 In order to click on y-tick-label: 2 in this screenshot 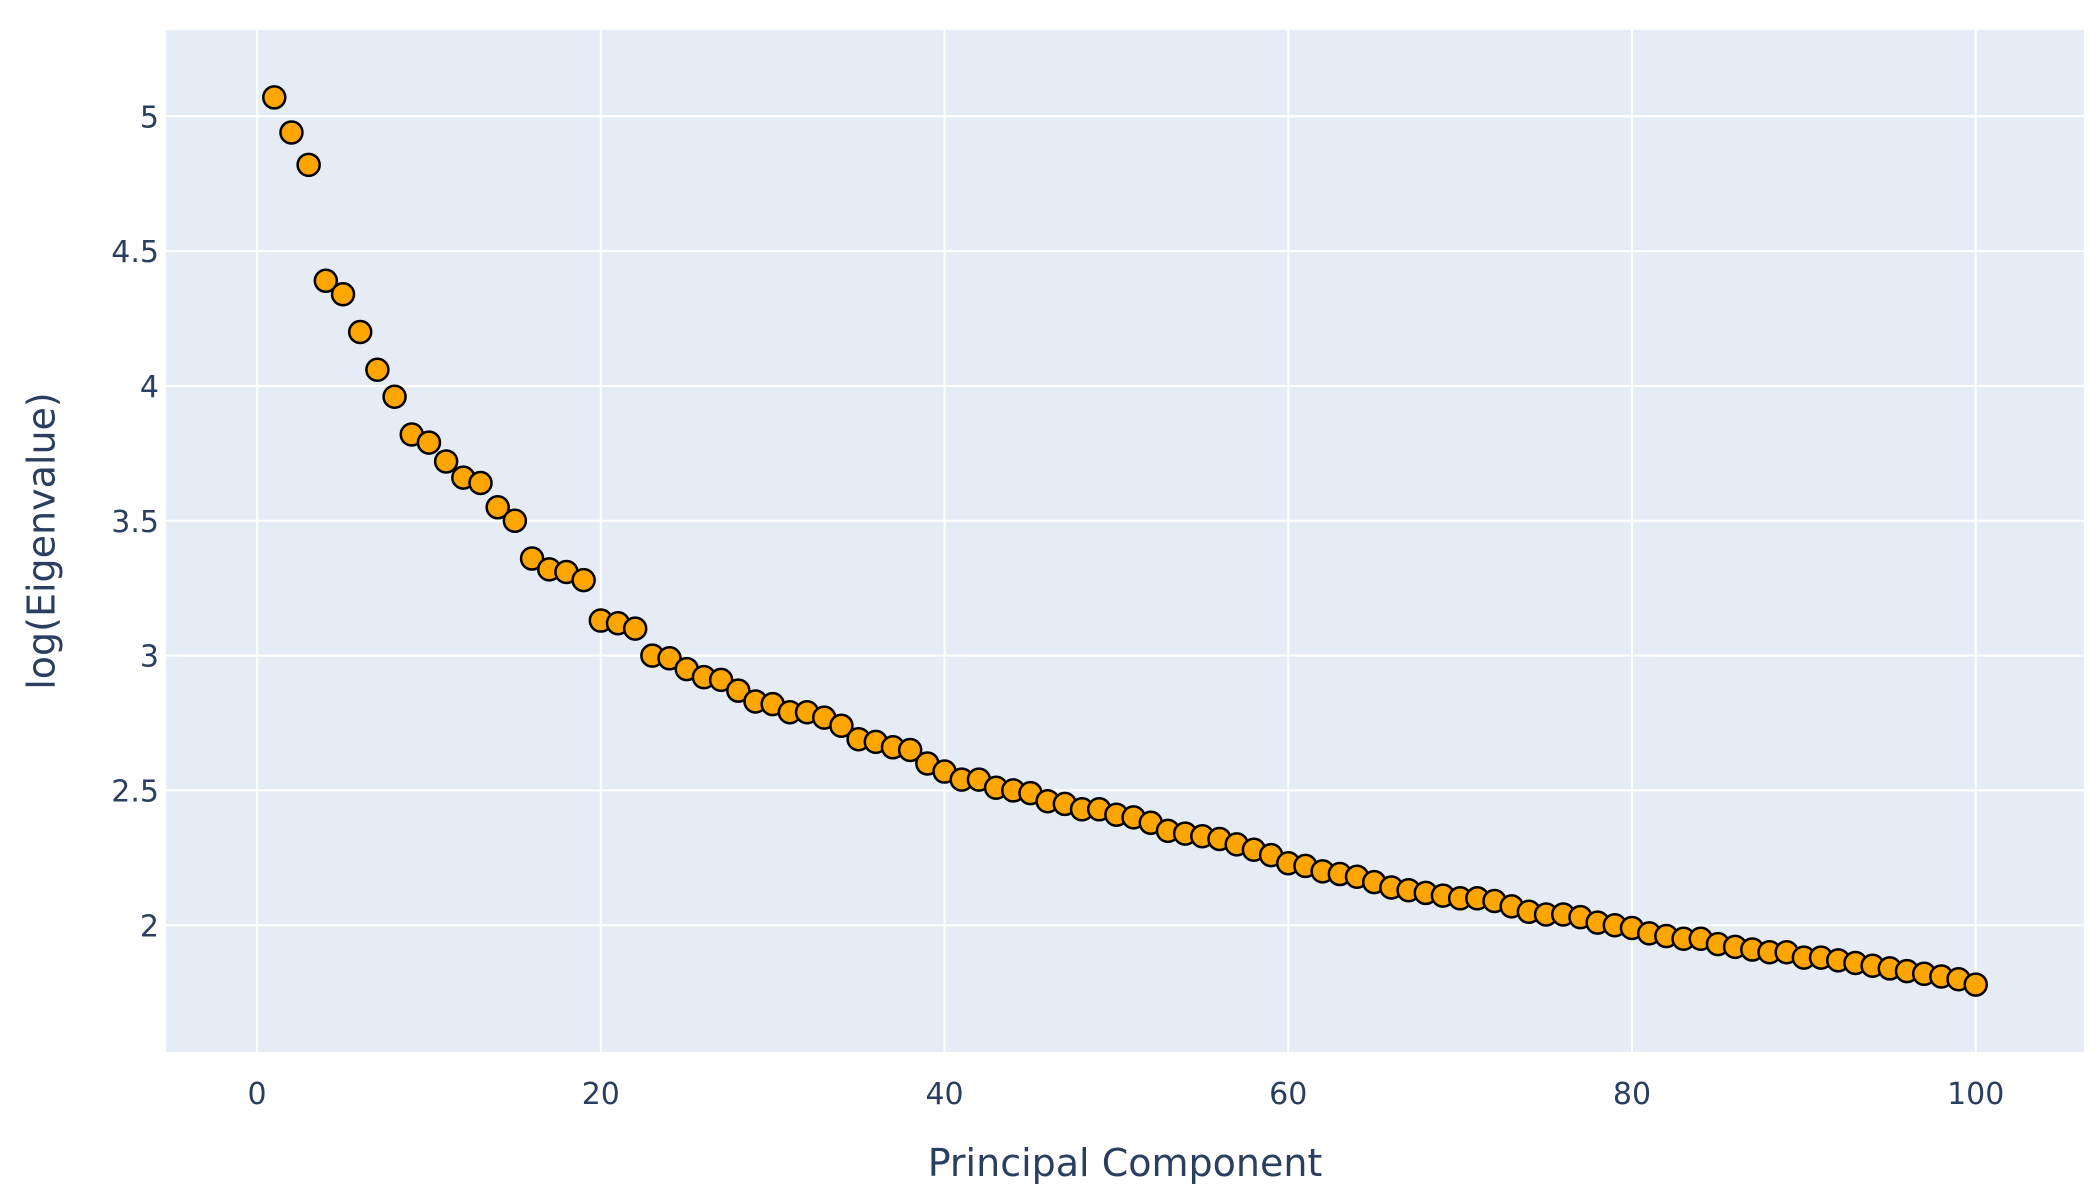, I will do `click(149, 926)`.